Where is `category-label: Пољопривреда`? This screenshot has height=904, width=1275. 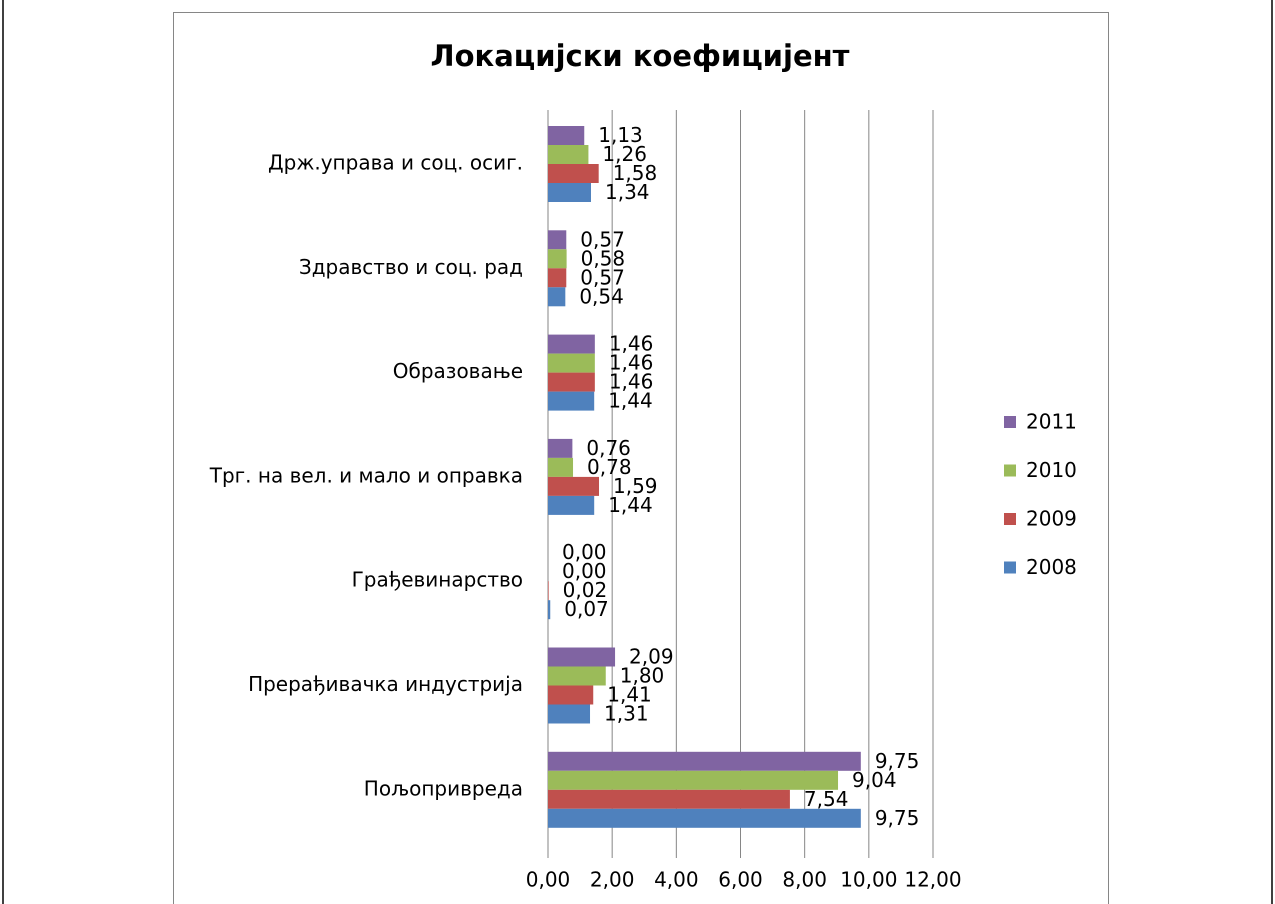
category-label: Пољопривреда is located at coordinates (443, 788).